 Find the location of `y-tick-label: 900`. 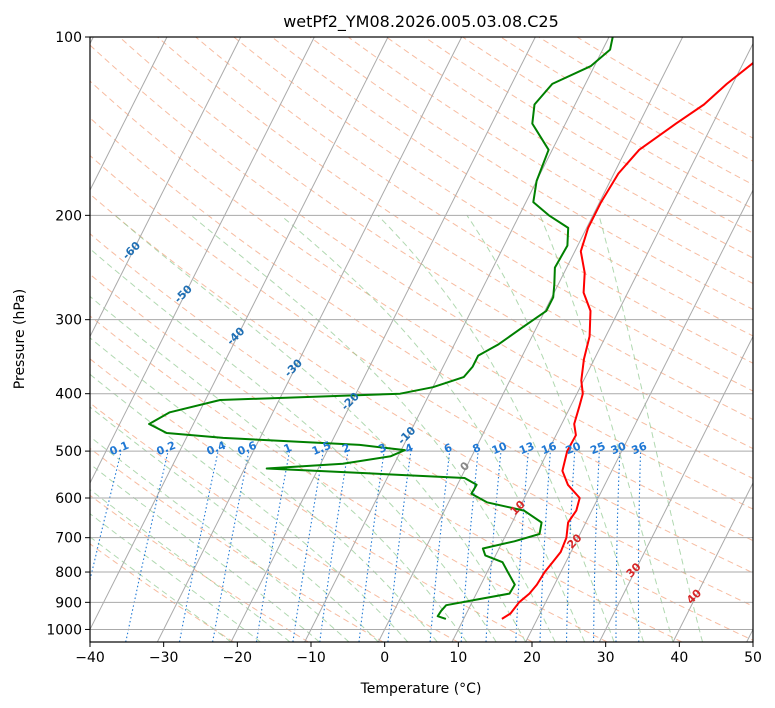

y-tick-label: 900 is located at coordinates (68, 603).